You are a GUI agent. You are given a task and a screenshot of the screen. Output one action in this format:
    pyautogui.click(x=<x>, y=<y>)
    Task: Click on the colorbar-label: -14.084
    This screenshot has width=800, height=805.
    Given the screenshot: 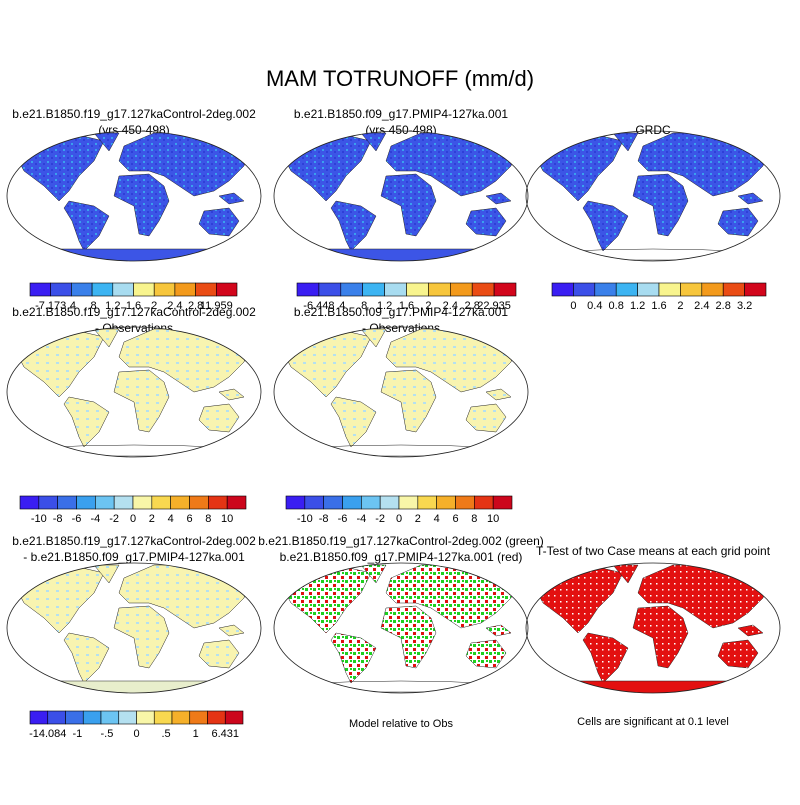 What is the action you would take?
    pyautogui.click(x=47, y=734)
    